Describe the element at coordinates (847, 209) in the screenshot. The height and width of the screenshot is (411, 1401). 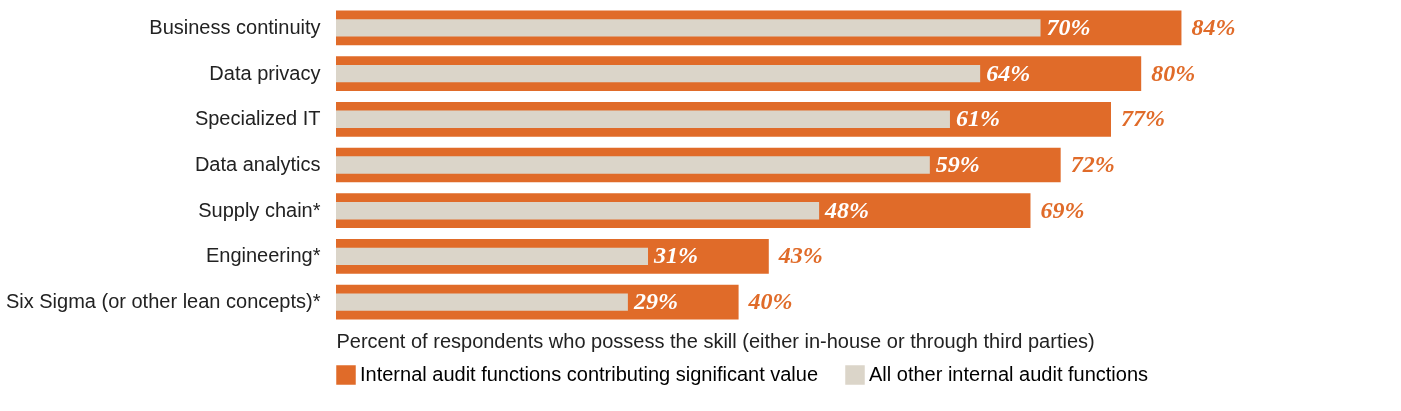
I see `data-label: 48%` at that location.